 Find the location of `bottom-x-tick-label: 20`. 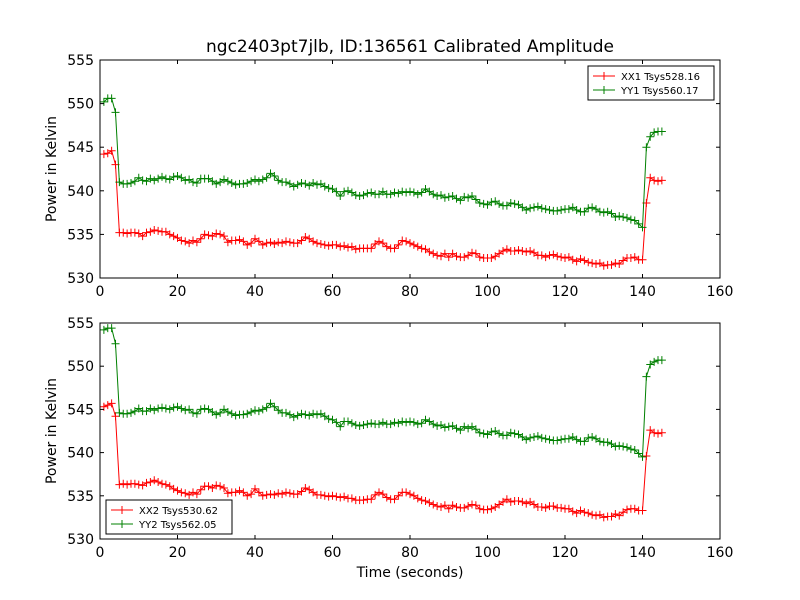

bottom-x-tick-label: 20 is located at coordinates (178, 553).